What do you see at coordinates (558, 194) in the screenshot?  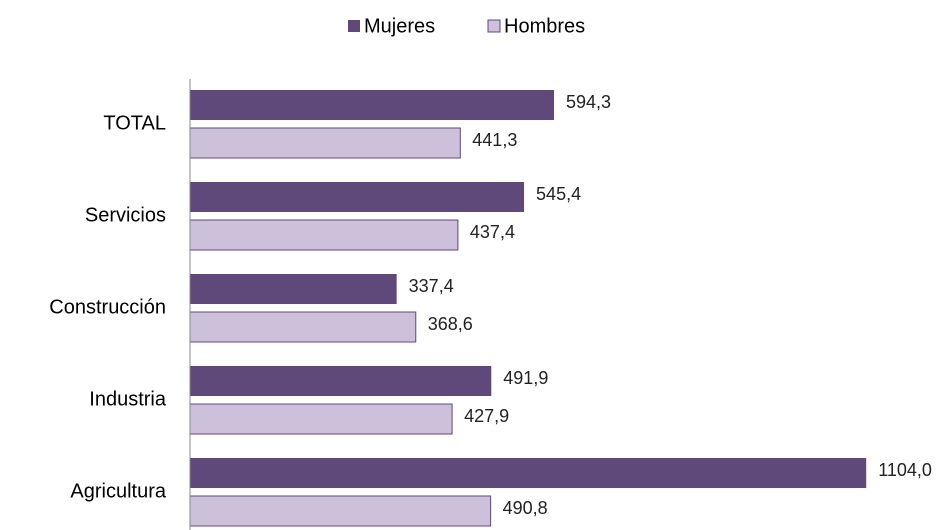 I see `value-label: 545,4` at bounding box center [558, 194].